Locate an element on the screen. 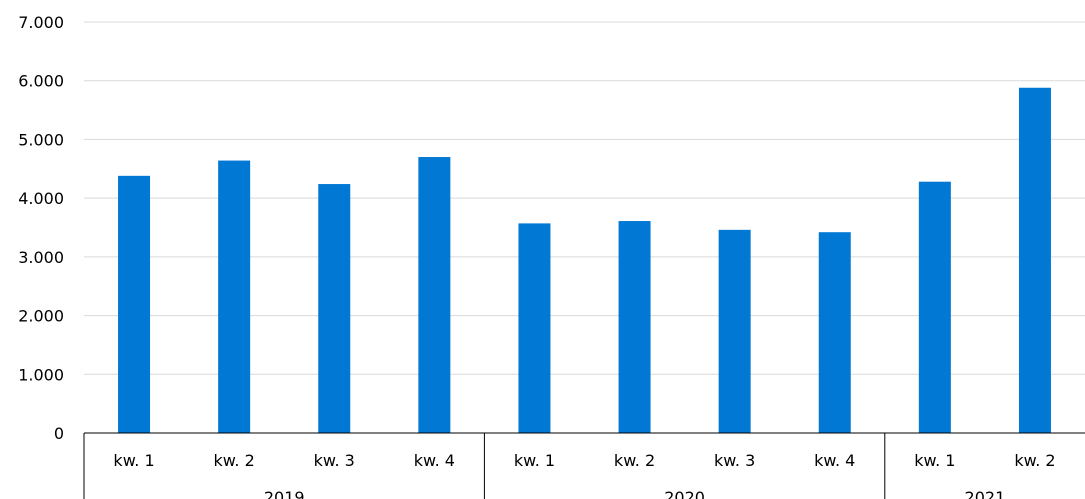  x-axis is located at coordinates (584, 465).